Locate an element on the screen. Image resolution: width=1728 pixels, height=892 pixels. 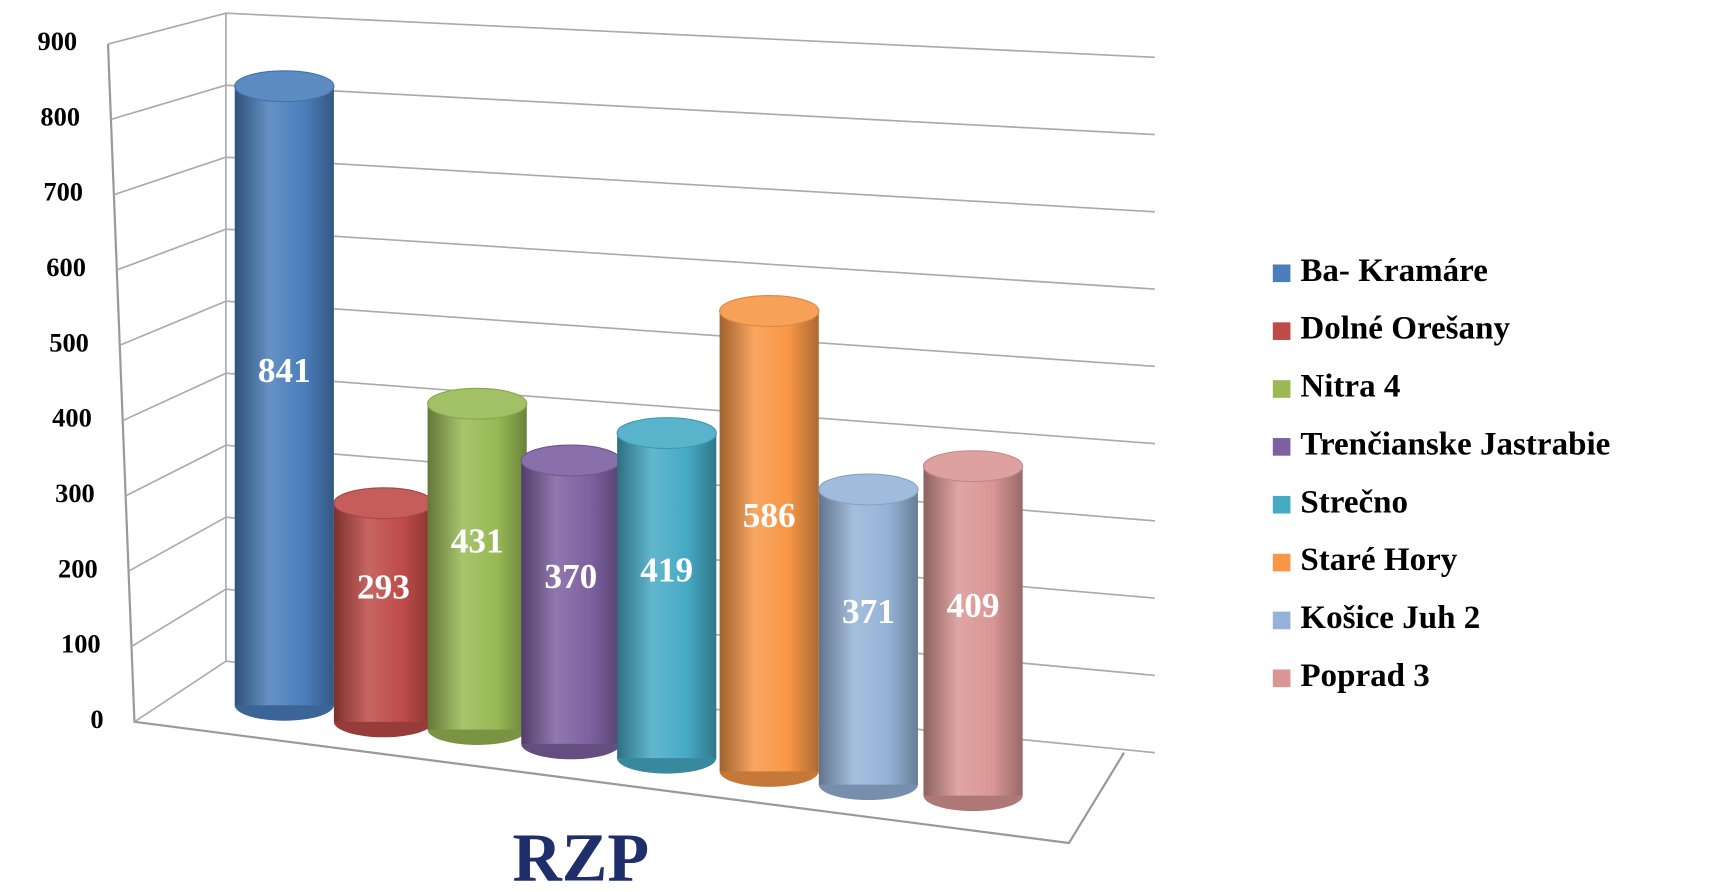
y-tick-label: 500 is located at coordinates (69, 342).